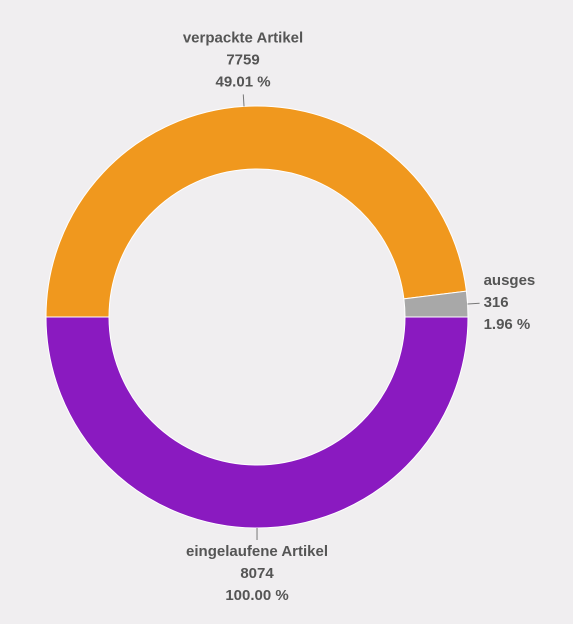 The image size is (573, 624). Describe the element at coordinates (257, 573) in the screenshot. I see `value-label: 8074` at that location.